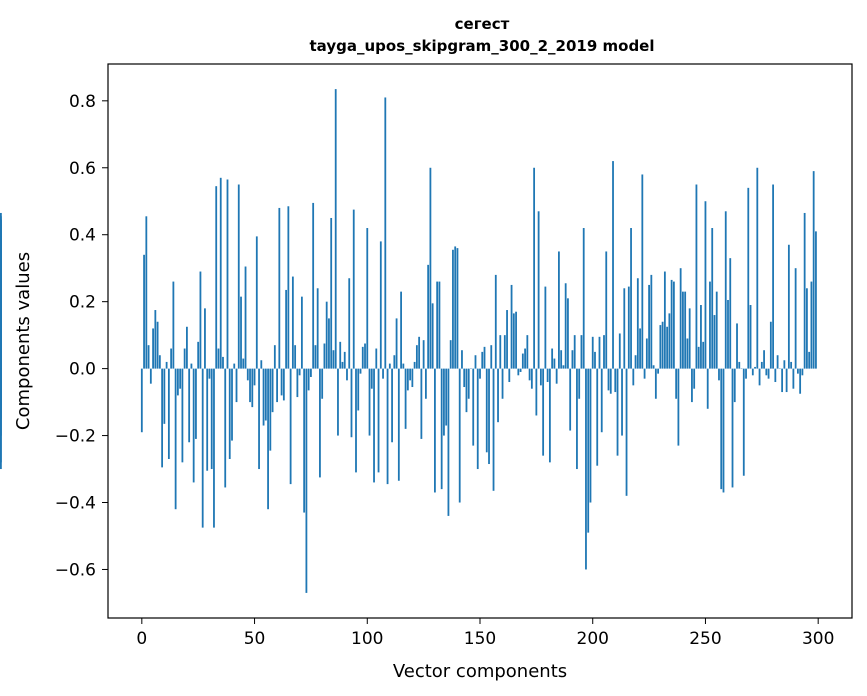 The height and width of the screenshot is (696, 867). Describe the element at coordinates (1, 314) in the screenshot. I see `bar-component-undefined` at that location.